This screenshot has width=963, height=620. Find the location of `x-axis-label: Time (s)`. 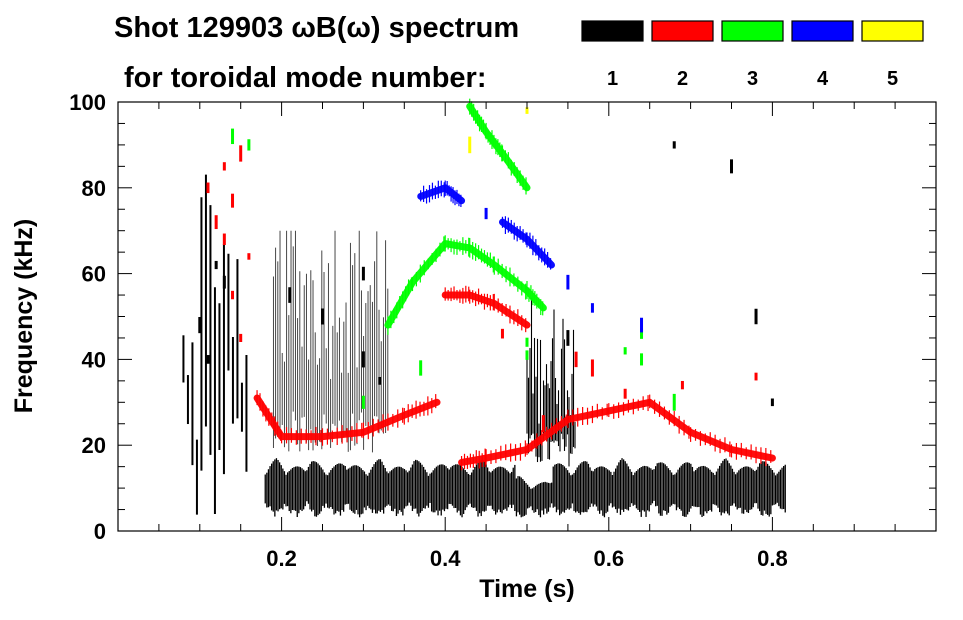

x-axis-label: Time (s) is located at coordinates (526, 589).